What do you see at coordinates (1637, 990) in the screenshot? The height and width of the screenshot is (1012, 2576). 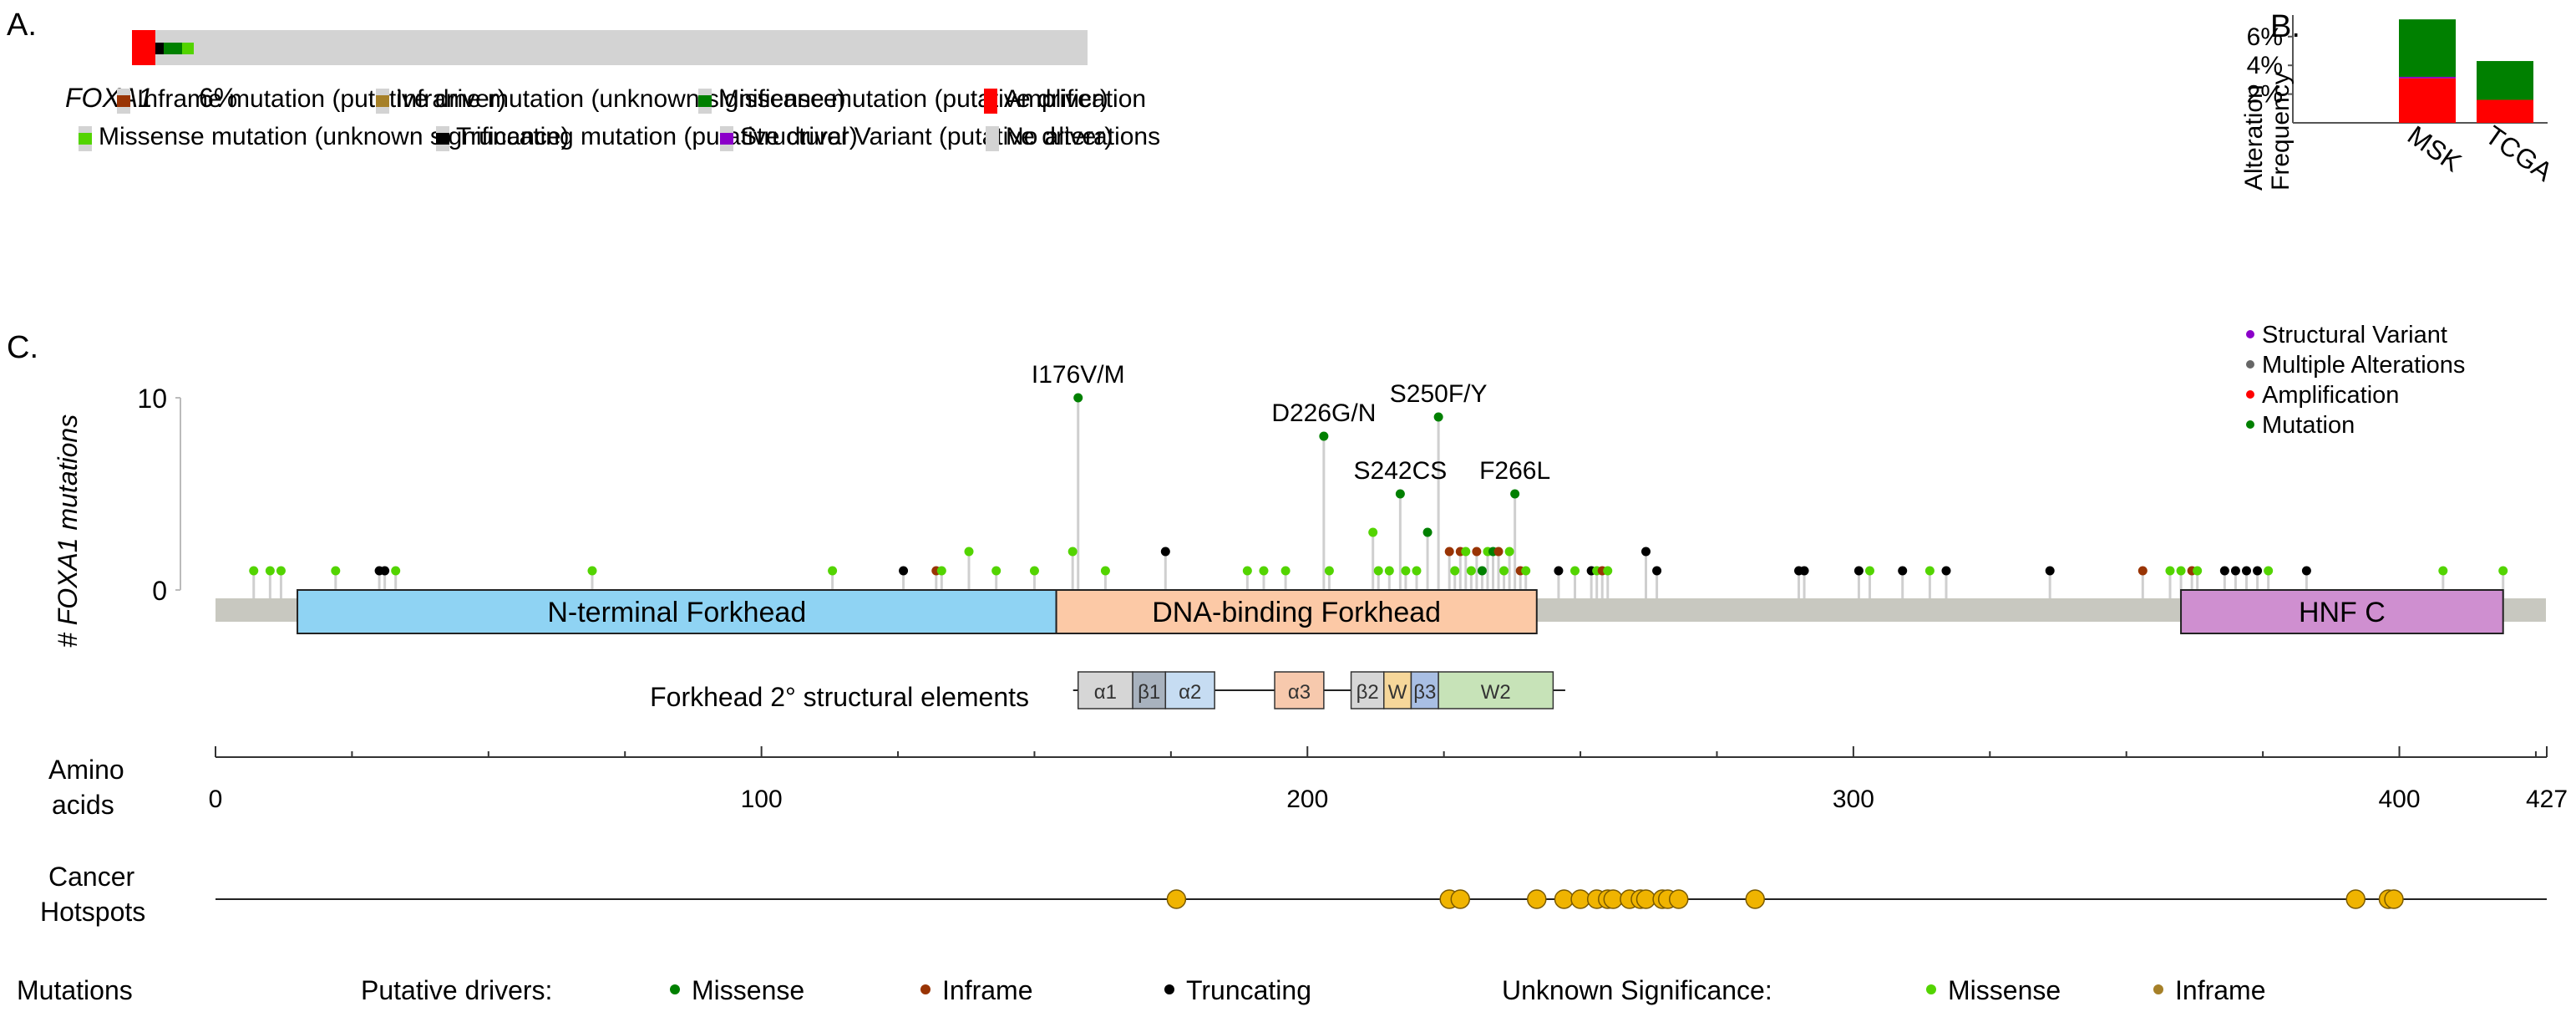 I see `unknown-label: Unknown Significance:` at bounding box center [1637, 990].